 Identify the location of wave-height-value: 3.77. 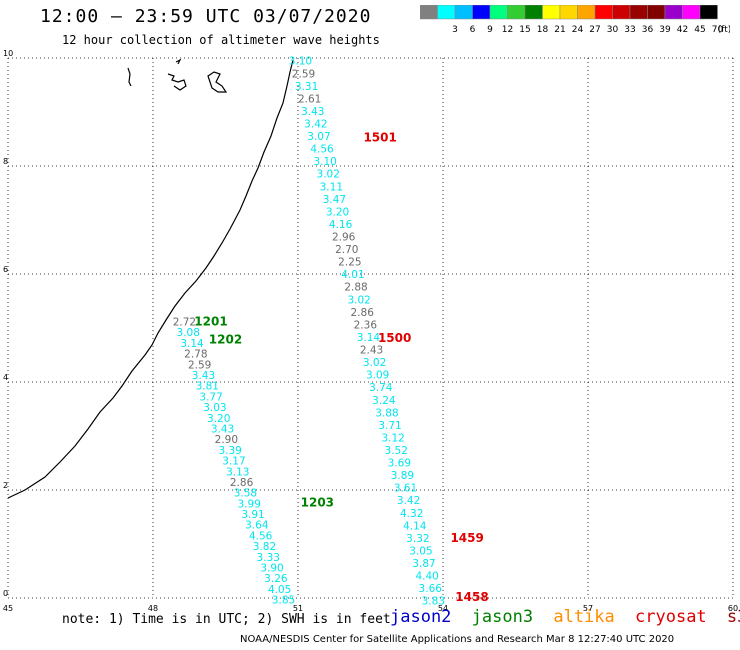
(210, 397).